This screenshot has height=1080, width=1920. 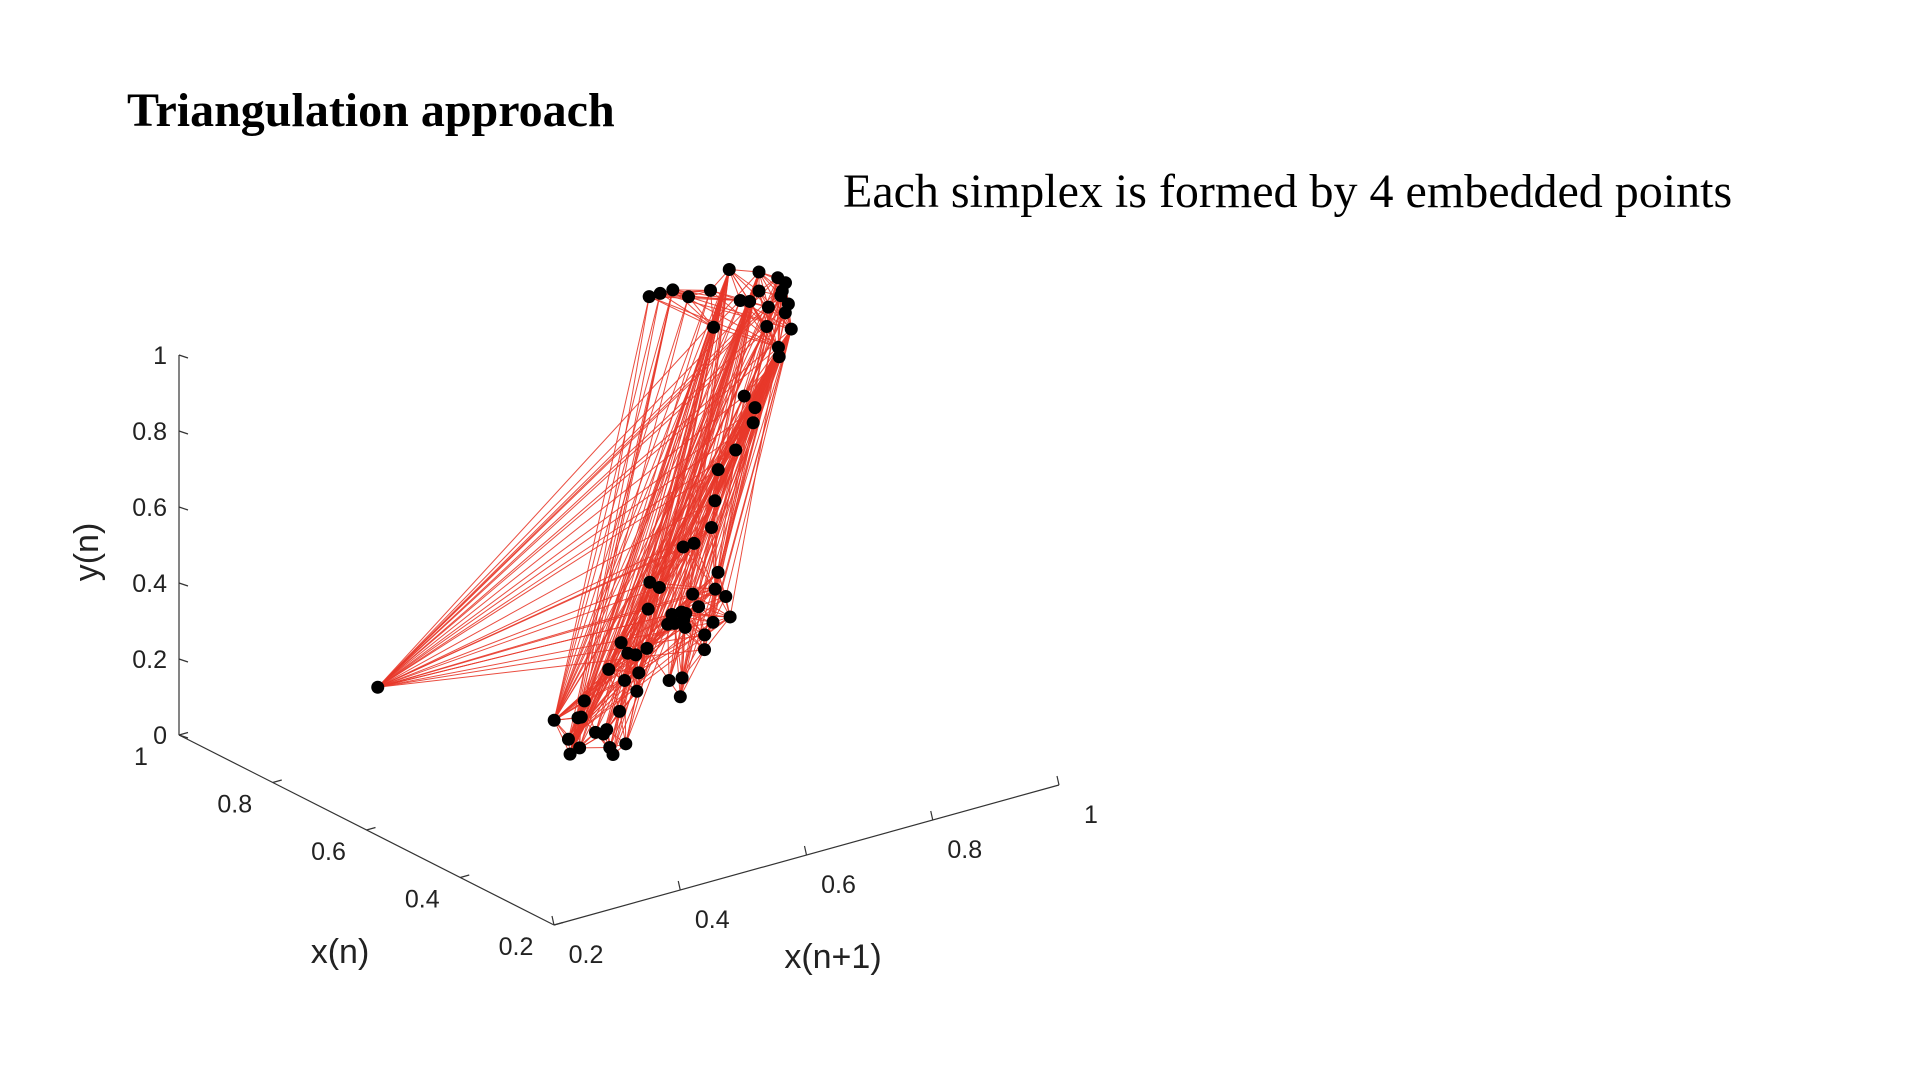 What do you see at coordinates (87, 552) in the screenshot?
I see `zlabel: y(n)` at bounding box center [87, 552].